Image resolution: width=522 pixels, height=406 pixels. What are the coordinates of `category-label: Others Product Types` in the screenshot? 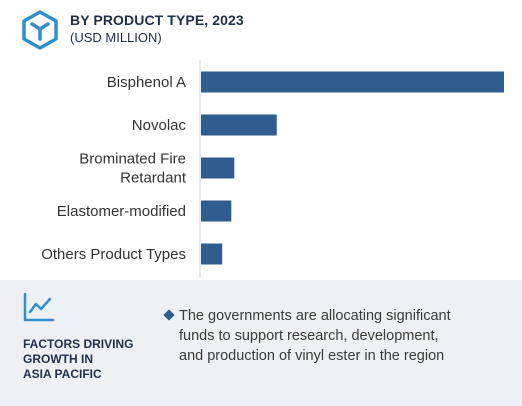 It's located at (113, 254).